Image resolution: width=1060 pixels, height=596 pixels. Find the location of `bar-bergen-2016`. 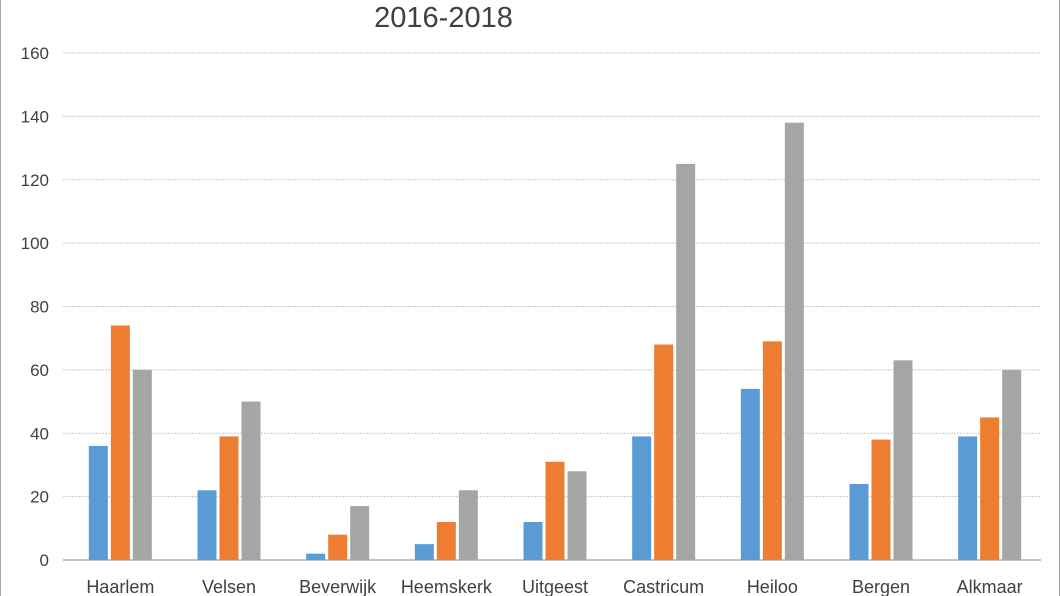

bar-bergen-2016 is located at coordinates (859, 521).